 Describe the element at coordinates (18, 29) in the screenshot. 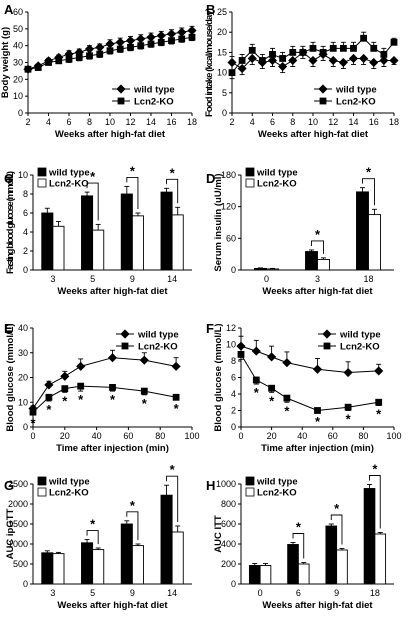

I see `y-tick-label: 50` at that location.